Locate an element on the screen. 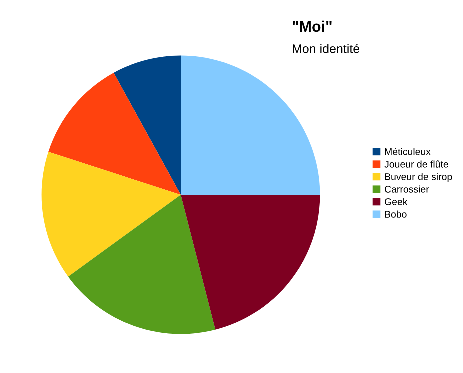 This screenshot has width=463, height=373. legend-label: Geek is located at coordinates (396, 202).